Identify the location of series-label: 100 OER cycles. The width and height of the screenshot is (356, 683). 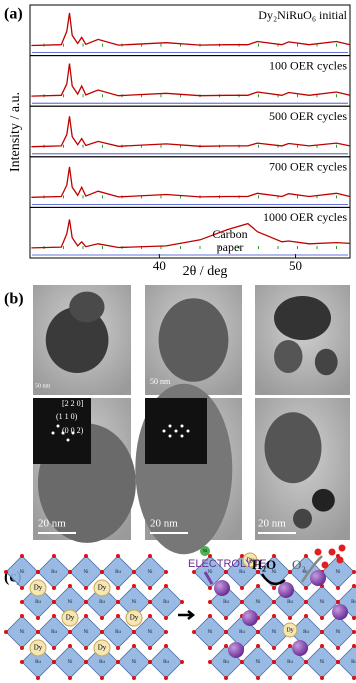
(308, 65).